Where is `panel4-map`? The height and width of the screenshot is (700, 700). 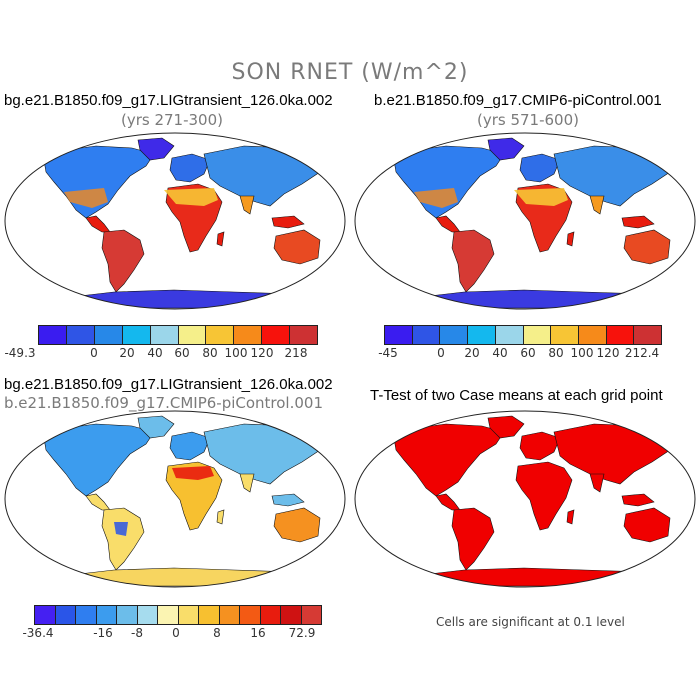
panel4-map is located at coordinates (525, 499).